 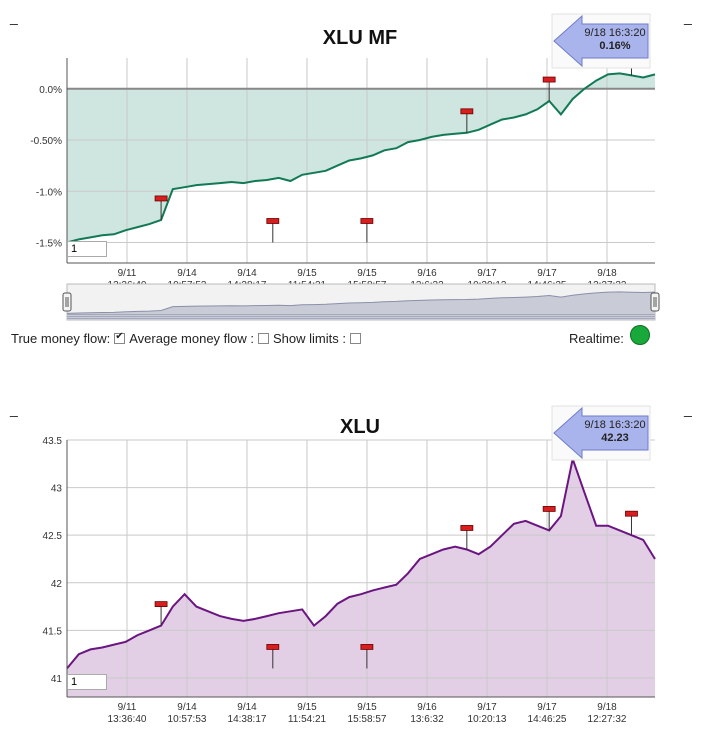 What do you see at coordinates (57, 489) in the screenshot?
I see `y-tick-label: 43` at bounding box center [57, 489].